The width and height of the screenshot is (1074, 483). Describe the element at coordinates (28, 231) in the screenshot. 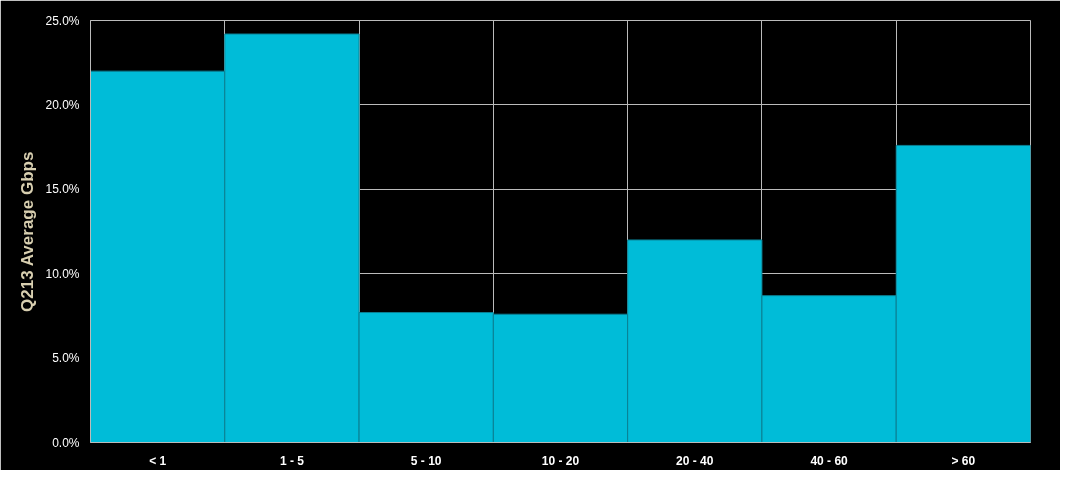

I see `y-axis-title: Q213 Average Gbps` at that location.